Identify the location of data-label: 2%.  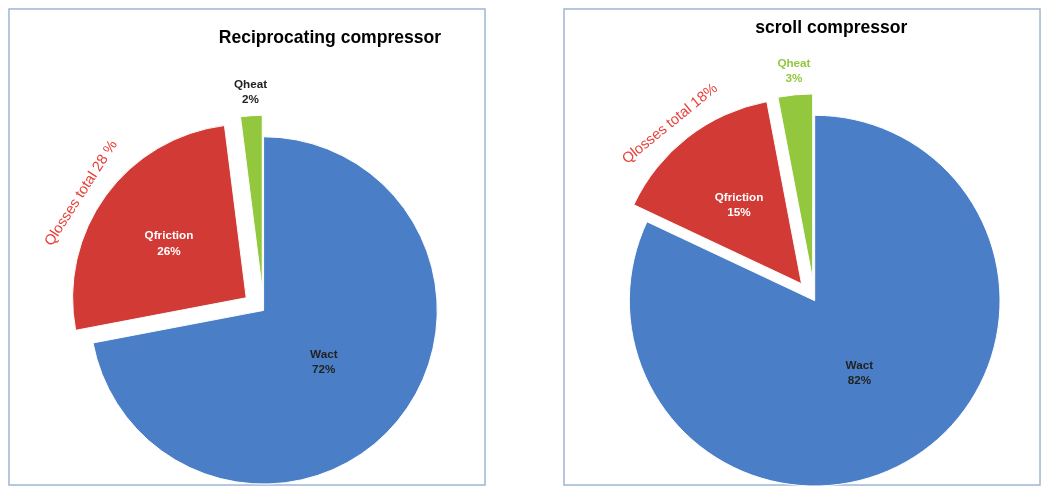
(251, 99).